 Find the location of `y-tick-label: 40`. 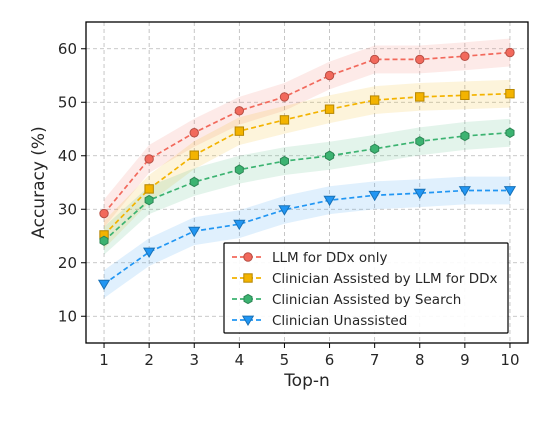

y-tick-label: 40 is located at coordinates (67, 156).